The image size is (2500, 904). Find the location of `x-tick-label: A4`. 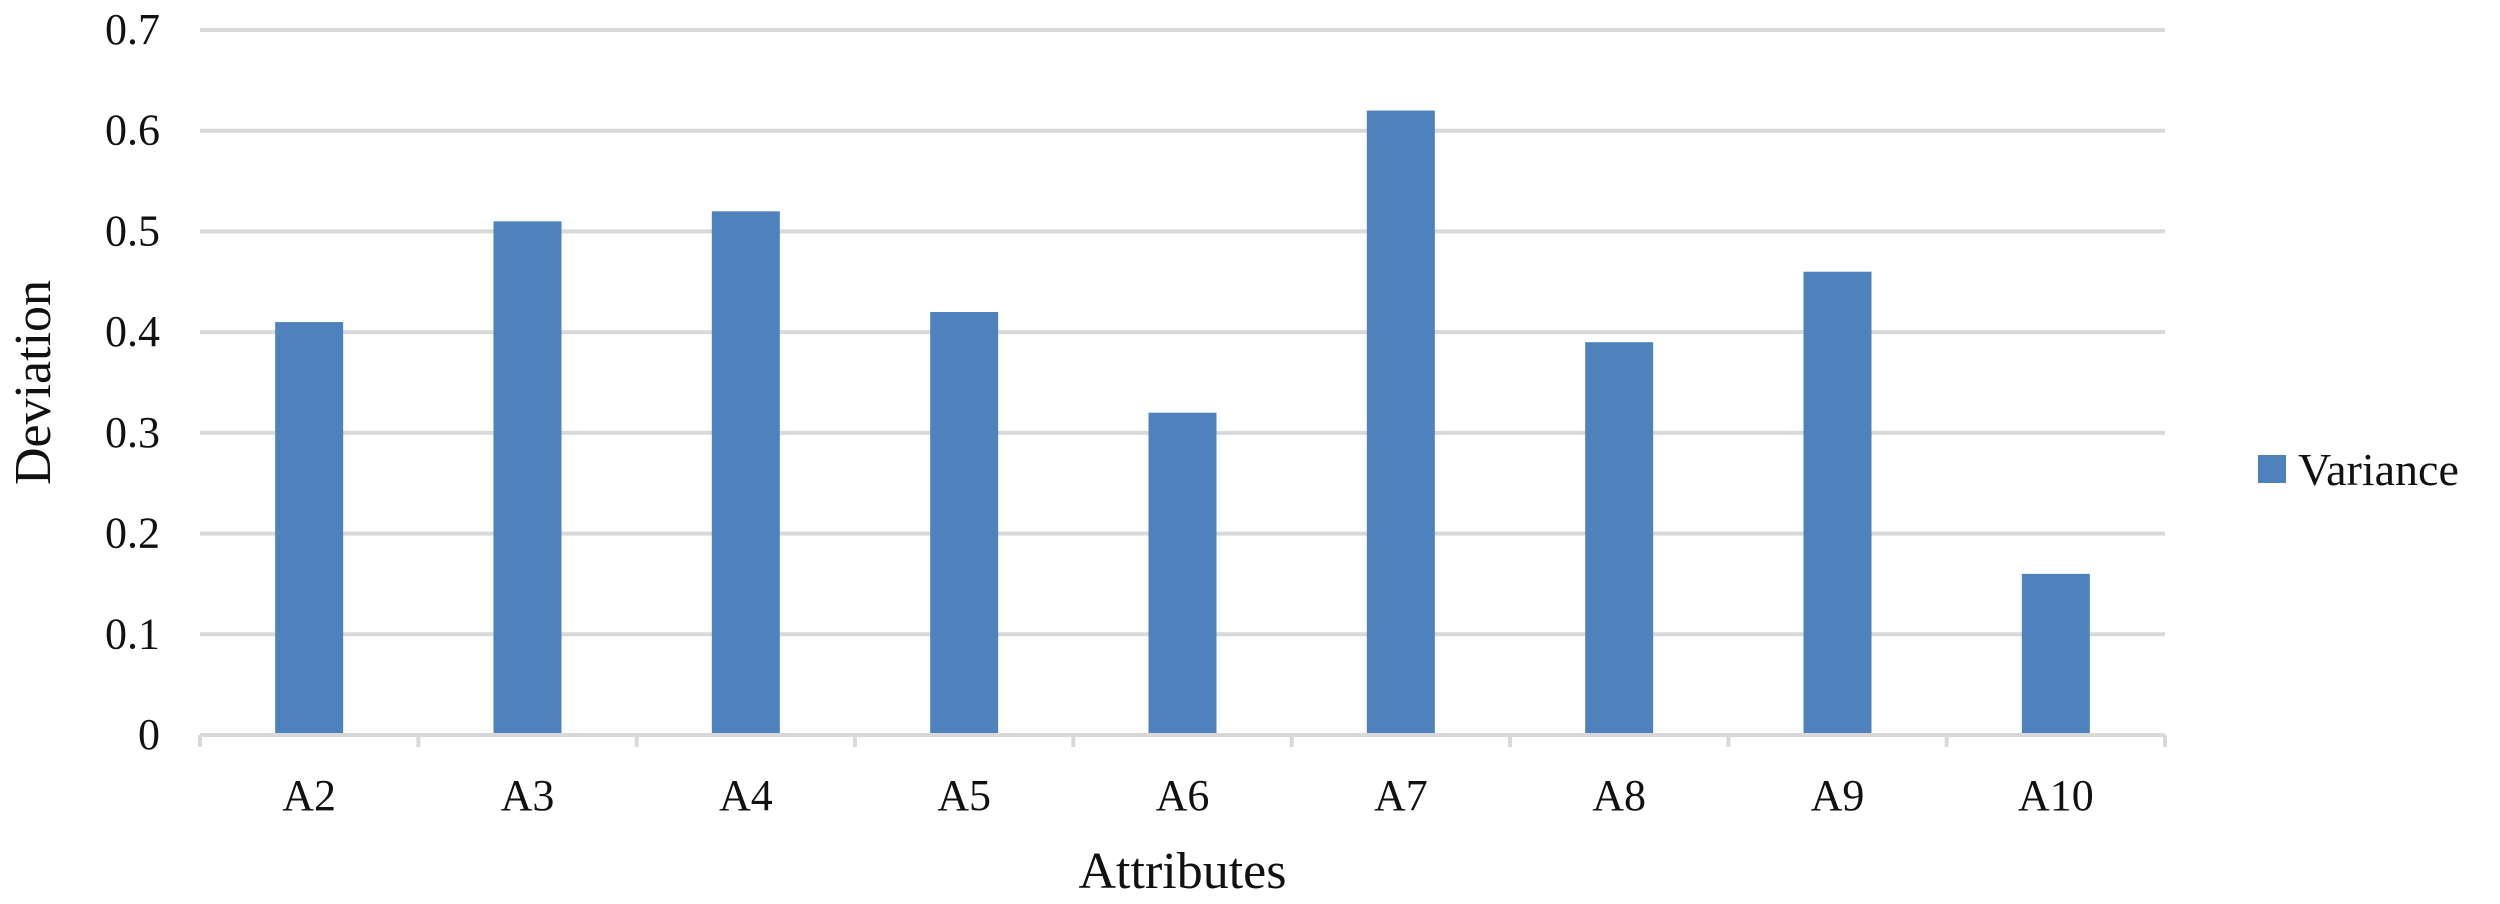

x-tick-label: A4 is located at coordinates (746, 795).